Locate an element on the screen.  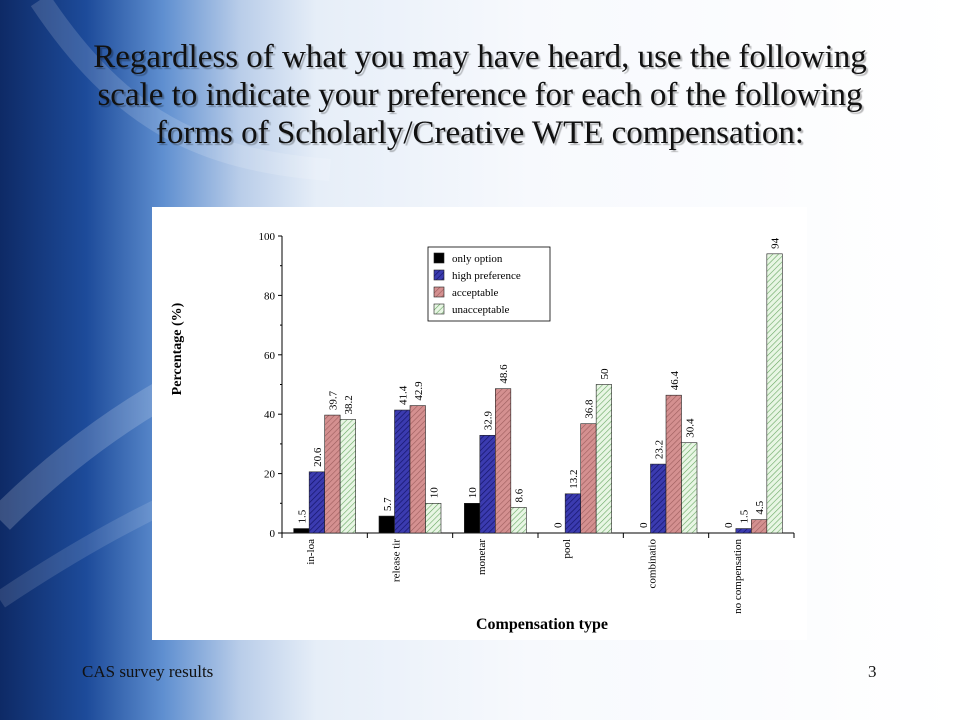
category-label: no compensation is located at coordinates (738, 576).